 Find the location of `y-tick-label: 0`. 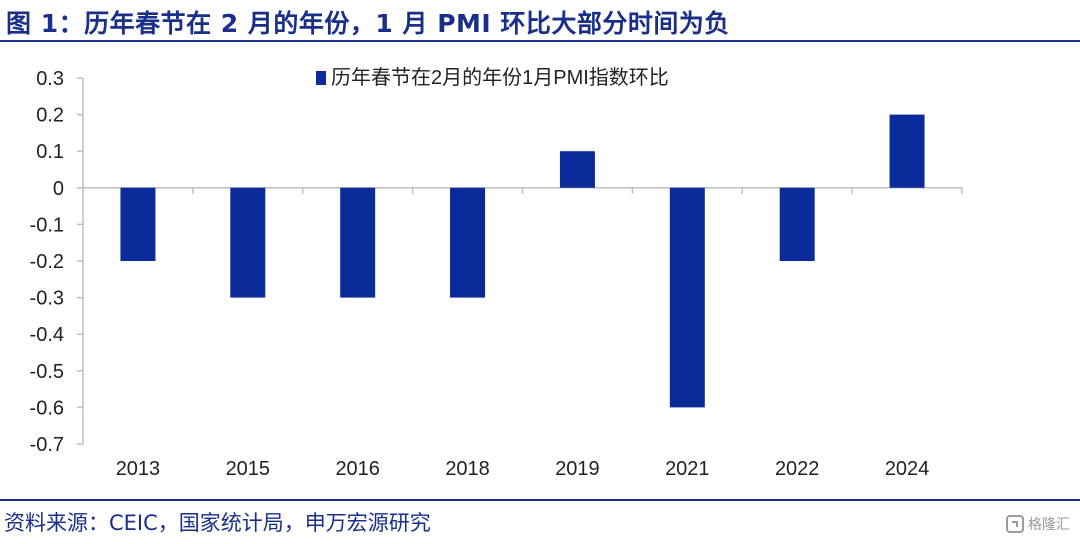

y-tick-label: 0 is located at coordinates (58, 189).